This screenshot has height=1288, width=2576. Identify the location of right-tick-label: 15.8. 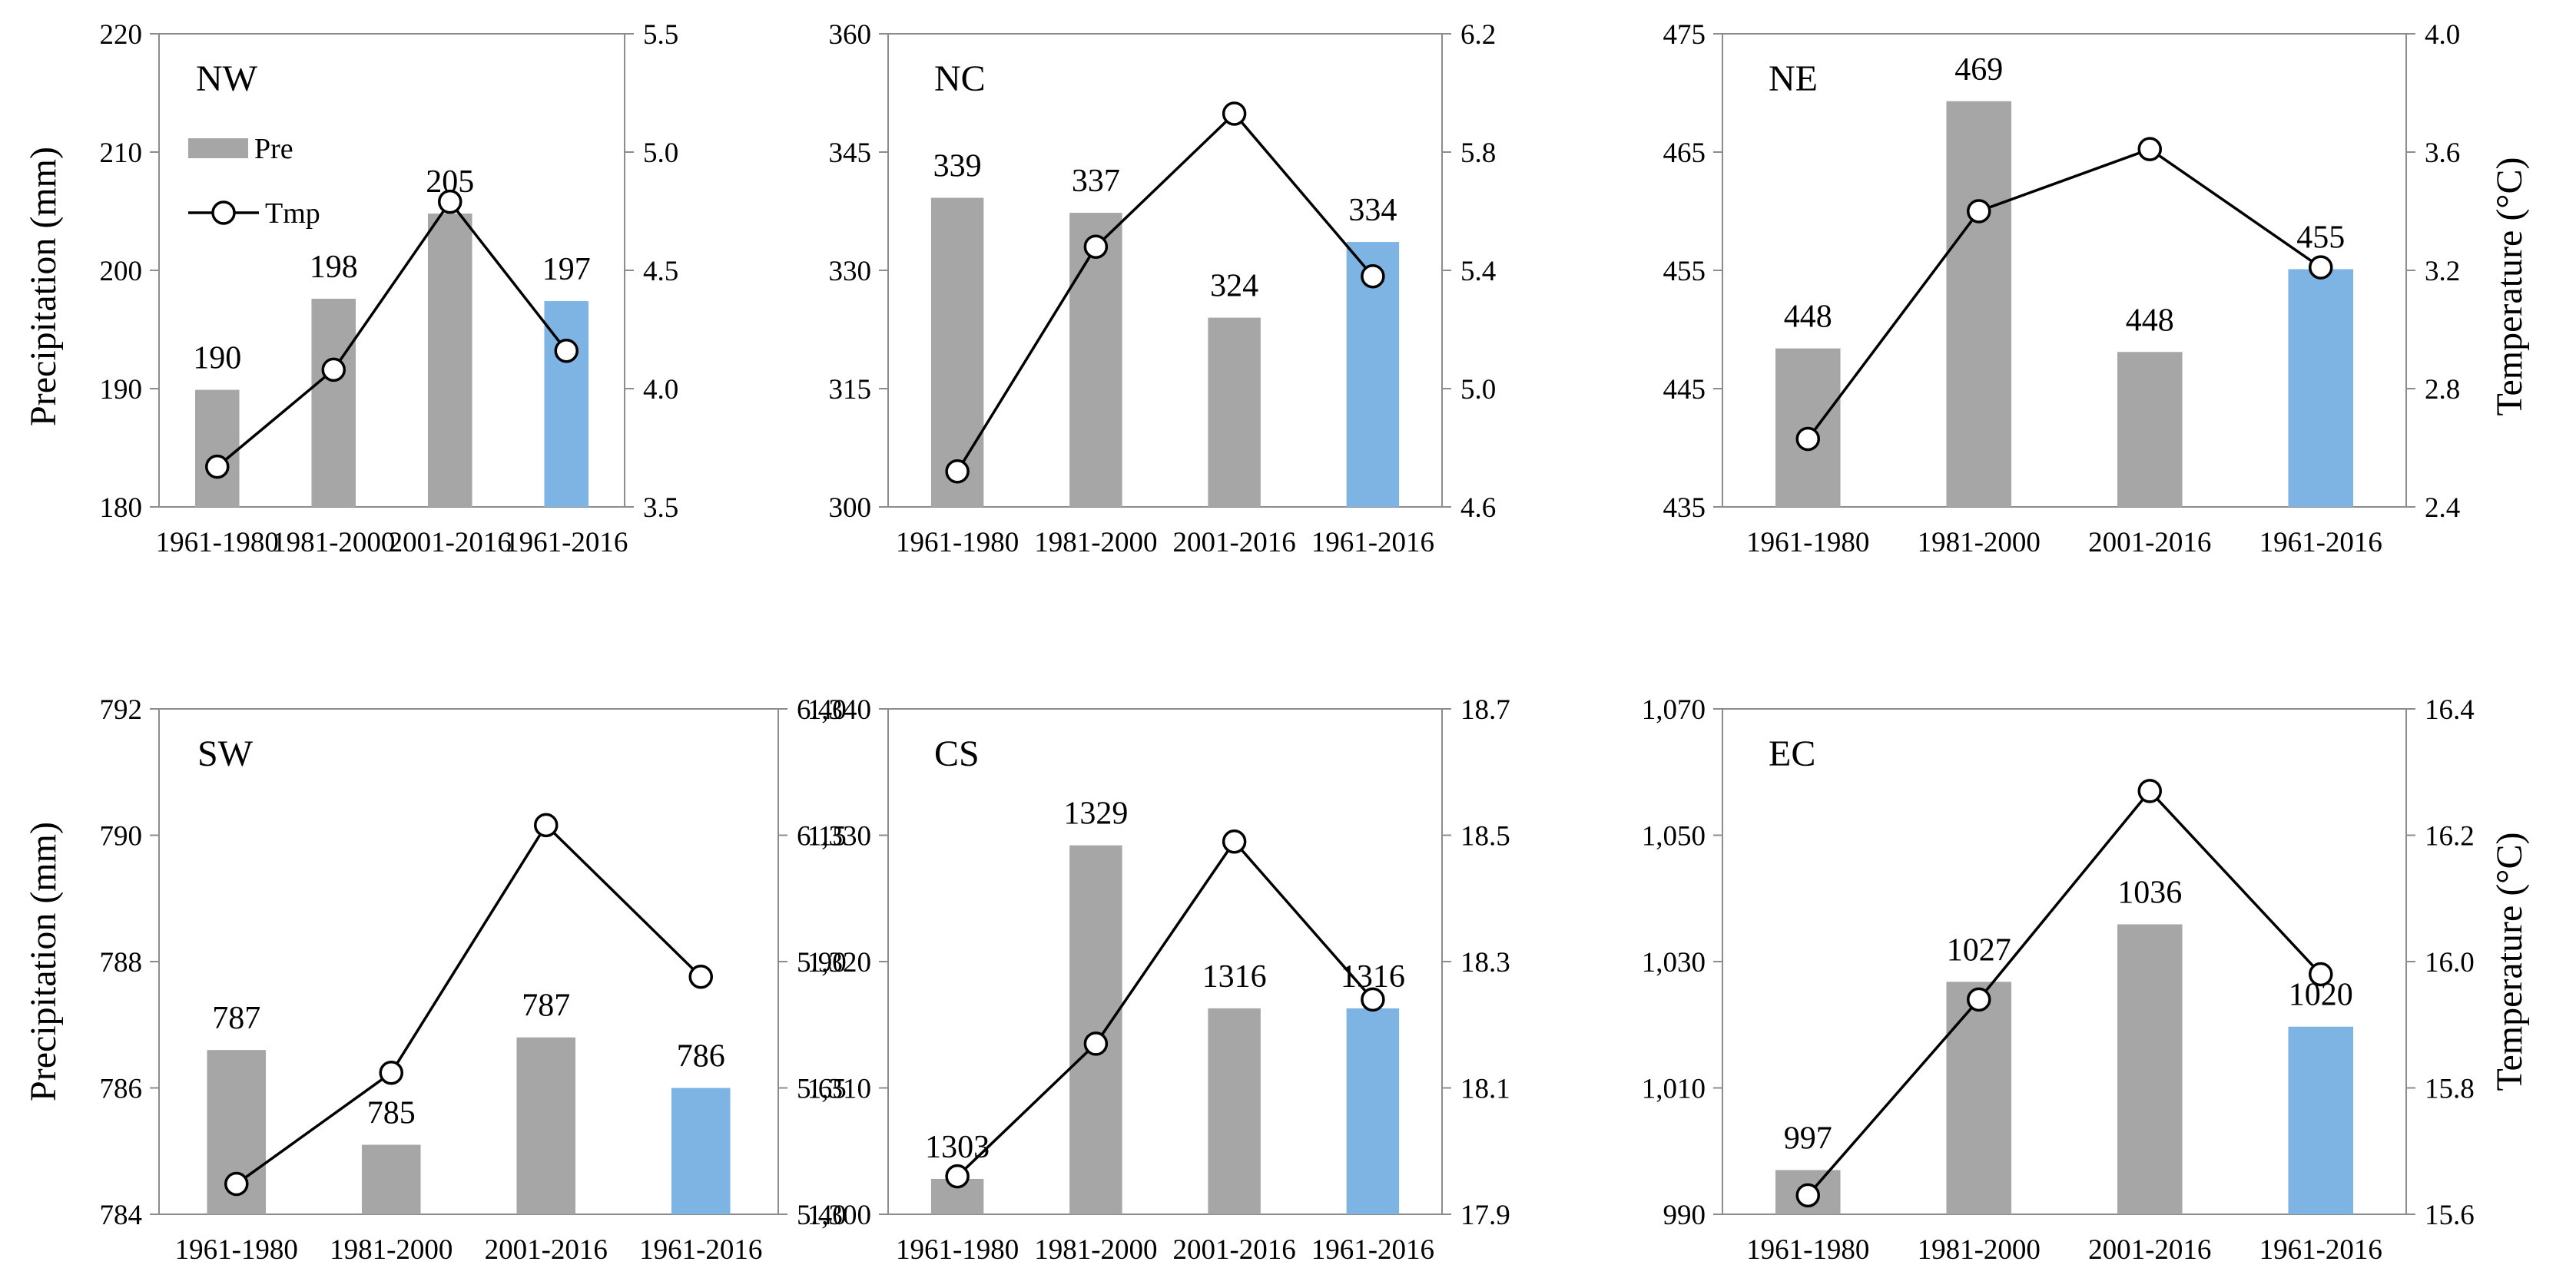
(2450, 1090).